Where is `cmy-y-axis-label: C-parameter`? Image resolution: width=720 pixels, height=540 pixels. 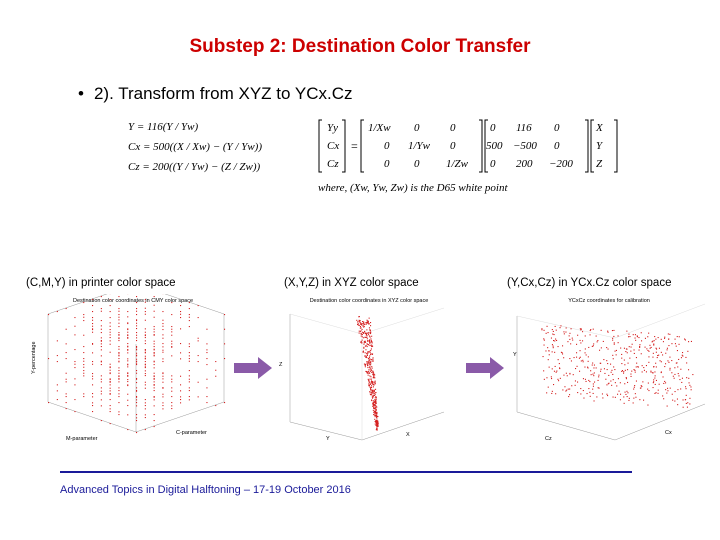
cmy-y-axis-label: C-parameter is located at coordinates (191, 433).